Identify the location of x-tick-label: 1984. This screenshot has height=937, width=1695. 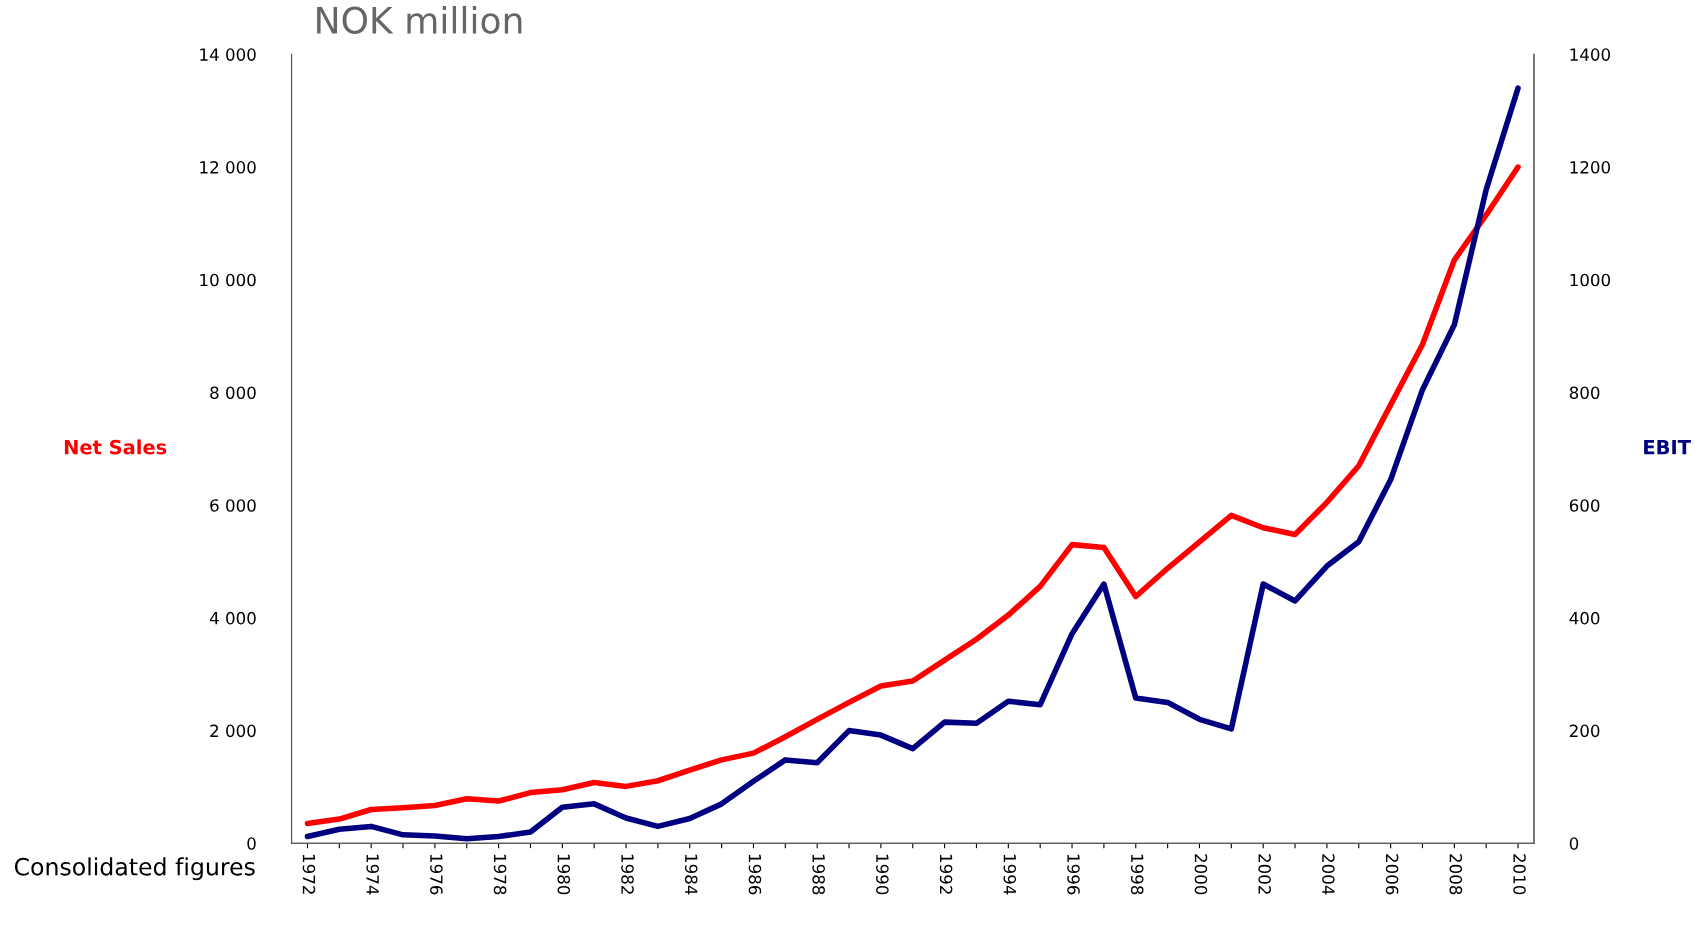
(691, 874).